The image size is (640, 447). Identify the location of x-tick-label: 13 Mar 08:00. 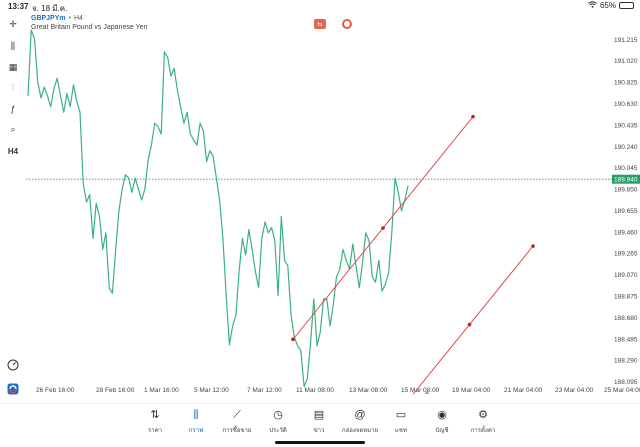
(368, 390).